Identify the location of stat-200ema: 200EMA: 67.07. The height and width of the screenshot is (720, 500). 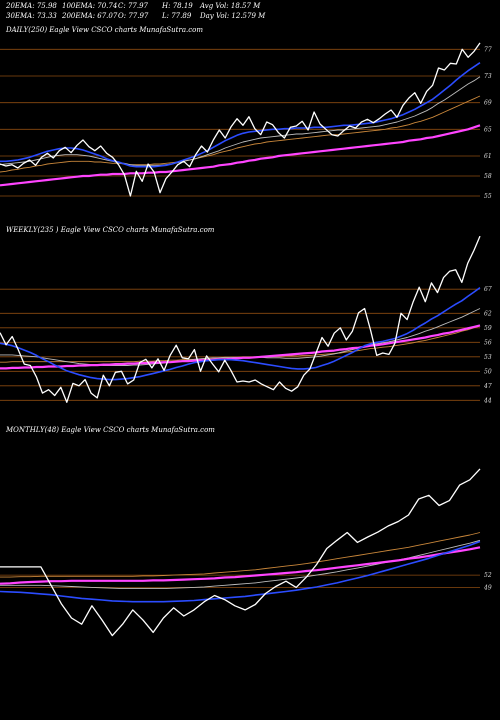
(90, 16).